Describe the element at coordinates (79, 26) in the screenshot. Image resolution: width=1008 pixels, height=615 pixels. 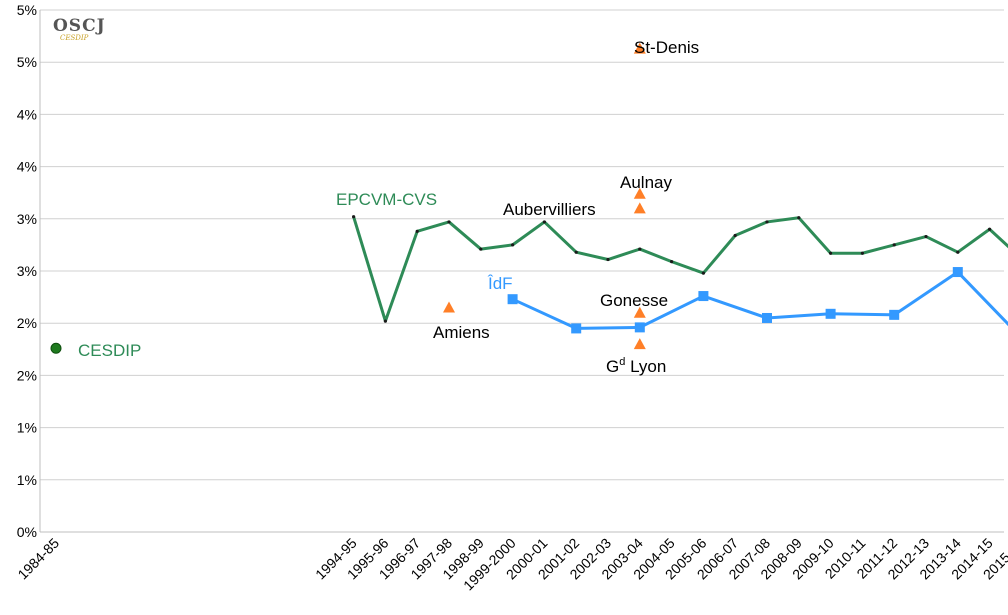
I see `logo-text: OSCJ` at that location.